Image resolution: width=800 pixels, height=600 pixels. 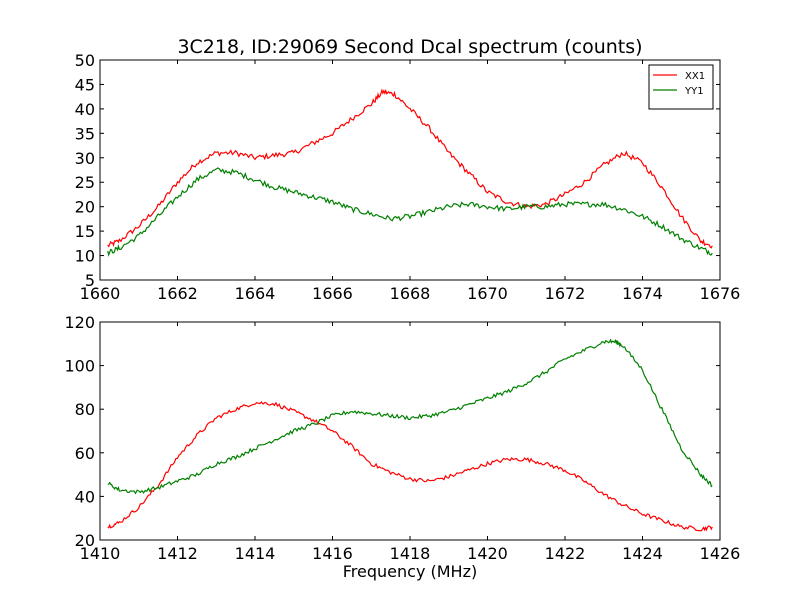 I want to click on legend-label: XX1, so click(x=695, y=76).